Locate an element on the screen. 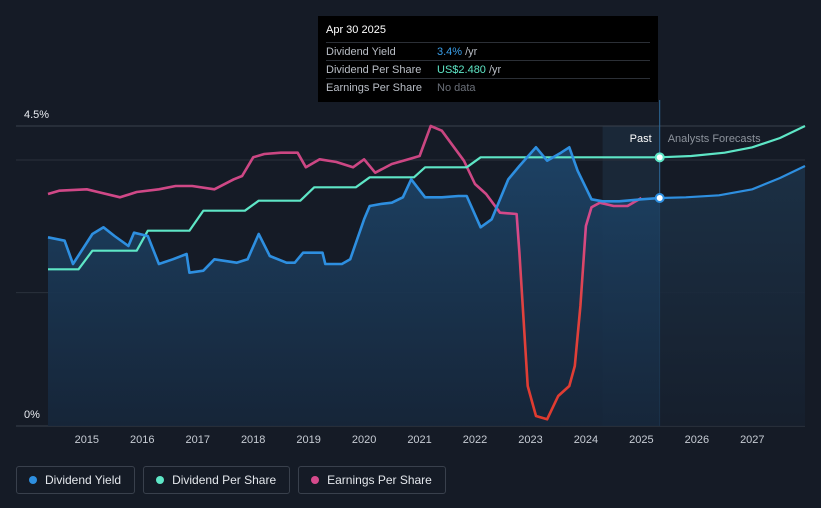  tooltip-date: Apr 30 2025 is located at coordinates (356, 30).